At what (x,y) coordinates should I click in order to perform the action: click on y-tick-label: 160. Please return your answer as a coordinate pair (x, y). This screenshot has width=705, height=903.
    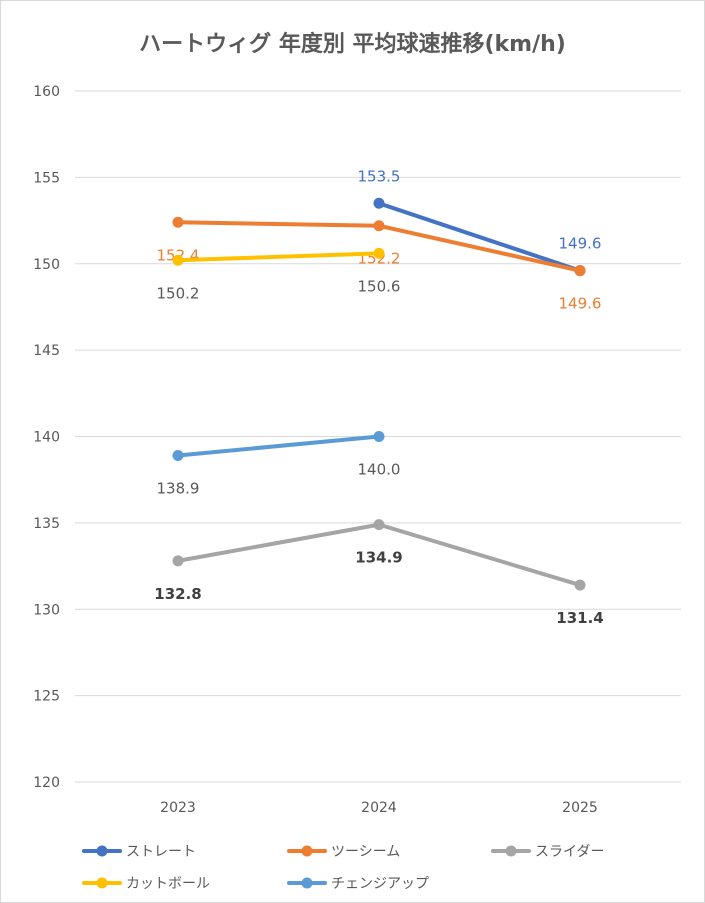
    Looking at the image, I should click on (46, 92).